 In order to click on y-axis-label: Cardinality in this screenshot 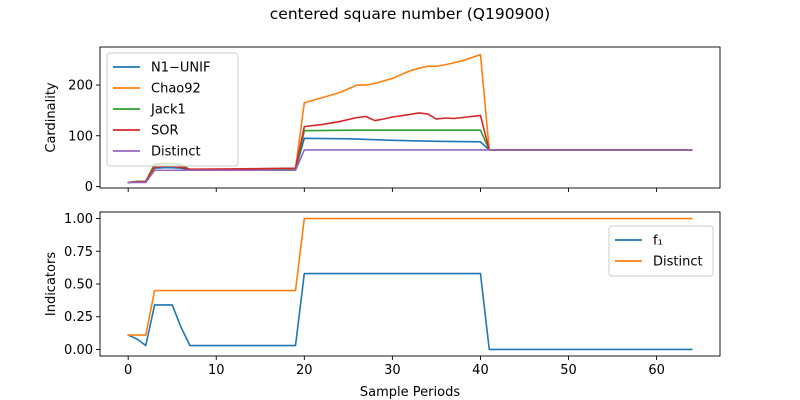, I will do `click(51, 117)`.